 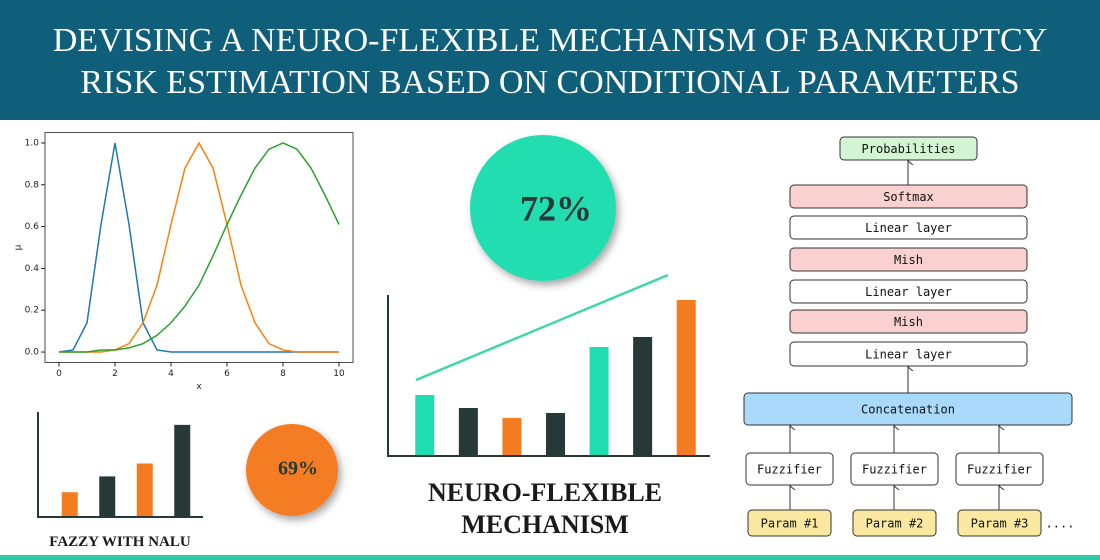 What do you see at coordinates (32, 227) in the screenshot?
I see `y-tick-label: 0.6` at bounding box center [32, 227].